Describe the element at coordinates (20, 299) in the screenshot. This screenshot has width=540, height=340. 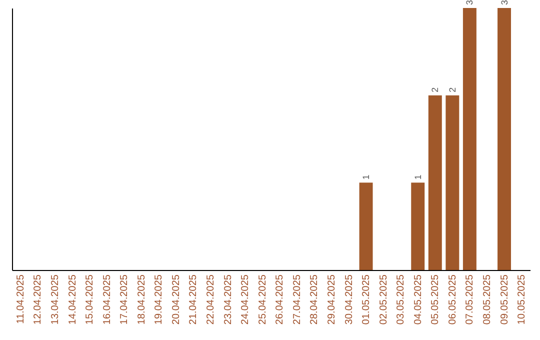
I see `x-tick-label: 11.04.2025` at that location.